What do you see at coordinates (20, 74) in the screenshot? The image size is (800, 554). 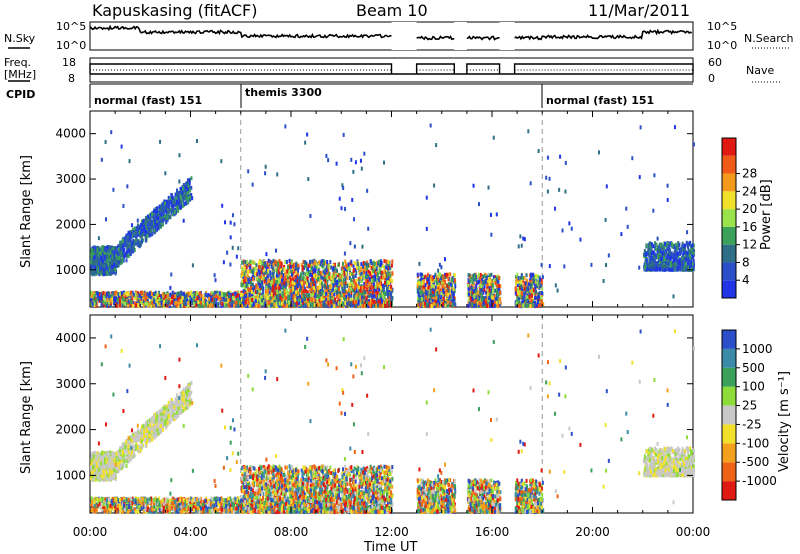 I see `freq-unit: [MHz]` at bounding box center [20, 74].